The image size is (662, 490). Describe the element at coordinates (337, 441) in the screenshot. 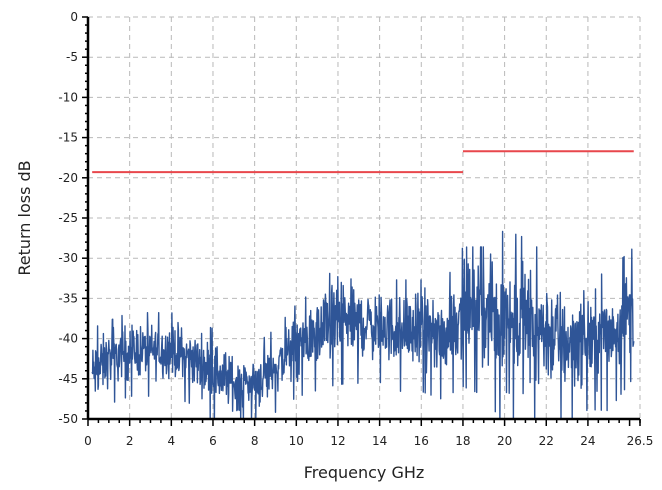

I see `x-tick-label: 12` at that location.